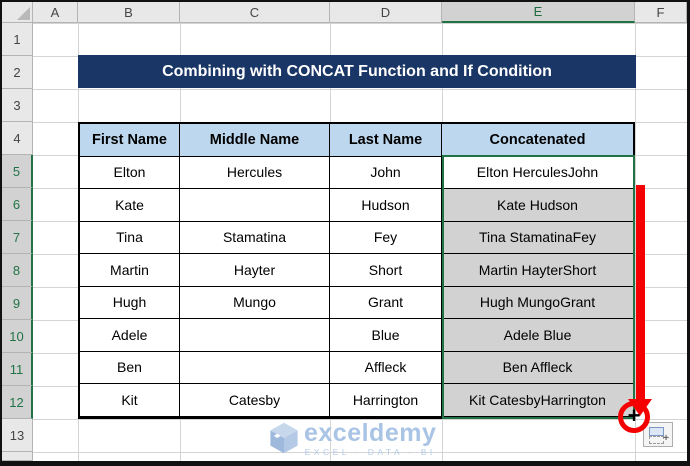 This screenshot has height=466, width=690. Describe the element at coordinates (130, 302) in the screenshot. I see `cell-B9: Hugh` at that location.